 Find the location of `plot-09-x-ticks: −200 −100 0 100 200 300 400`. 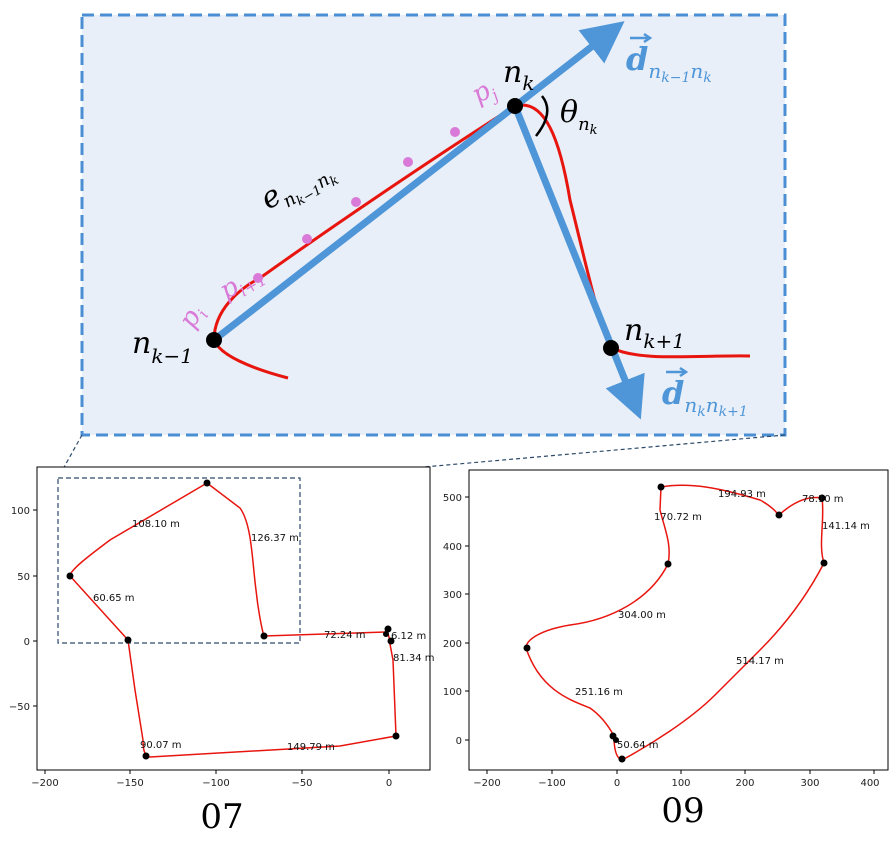

plot-09-x-ticks: −200 −100 0 100 200 300 400 is located at coordinates (676, 779).